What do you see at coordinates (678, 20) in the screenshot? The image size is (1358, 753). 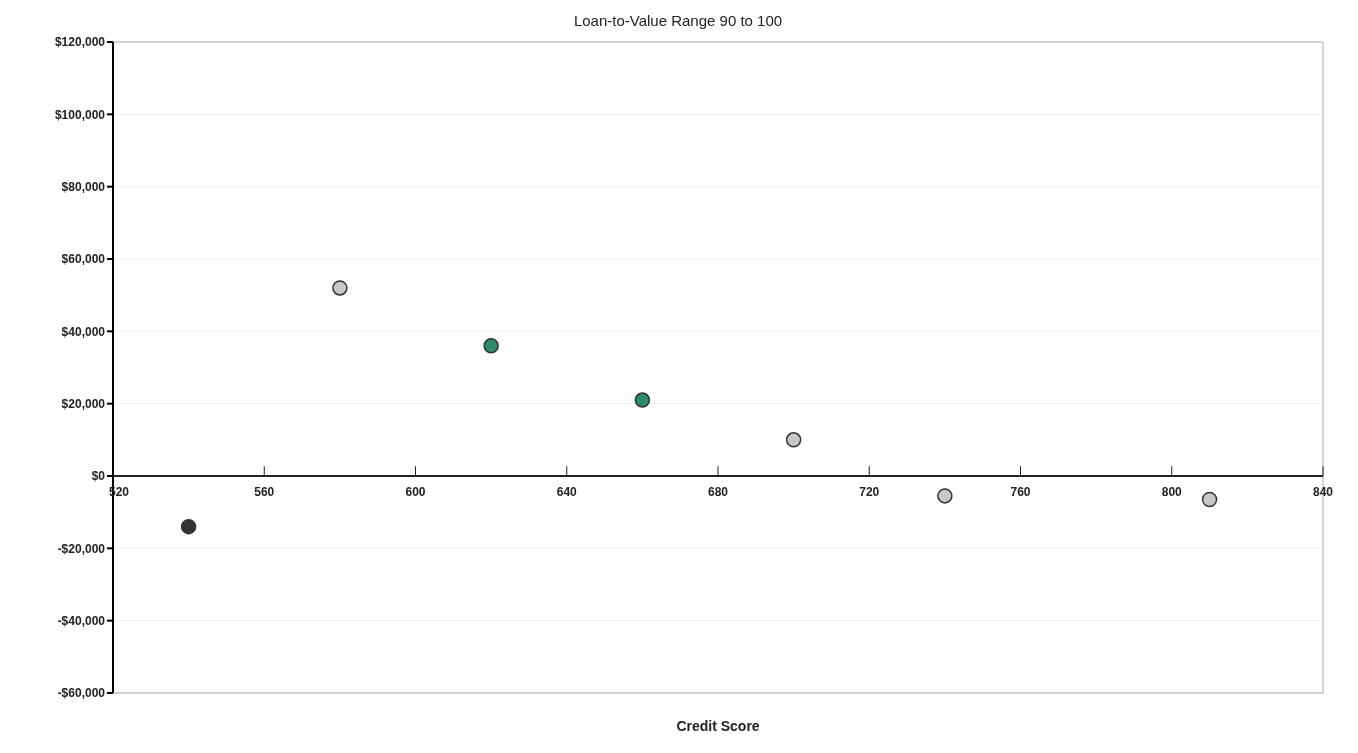 I see `chart-title: Loan-to-Value Range 90 to 100` at bounding box center [678, 20].